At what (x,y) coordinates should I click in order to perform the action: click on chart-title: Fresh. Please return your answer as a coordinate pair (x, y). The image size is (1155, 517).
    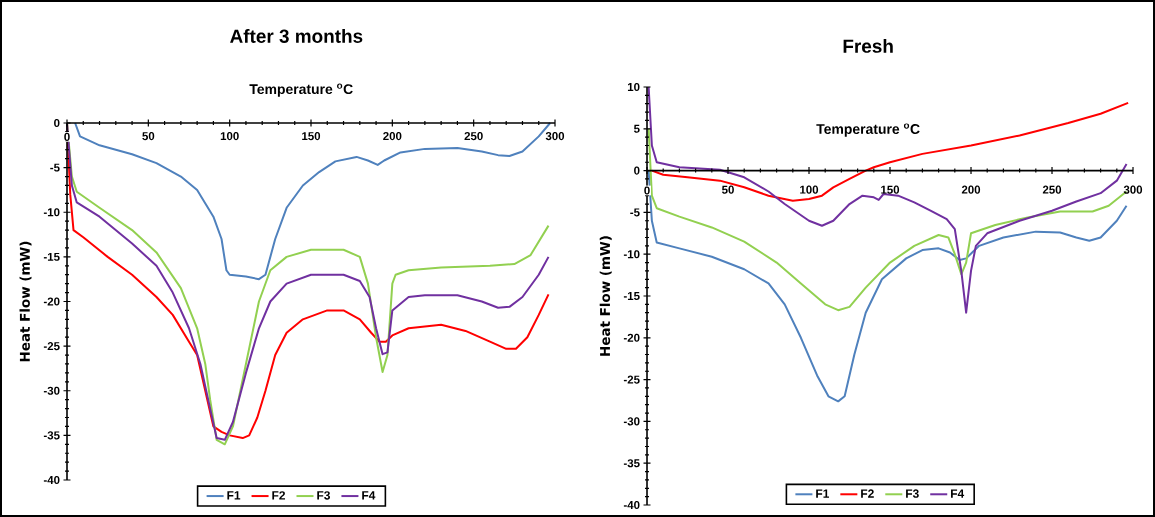
    Looking at the image, I should click on (868, 45).